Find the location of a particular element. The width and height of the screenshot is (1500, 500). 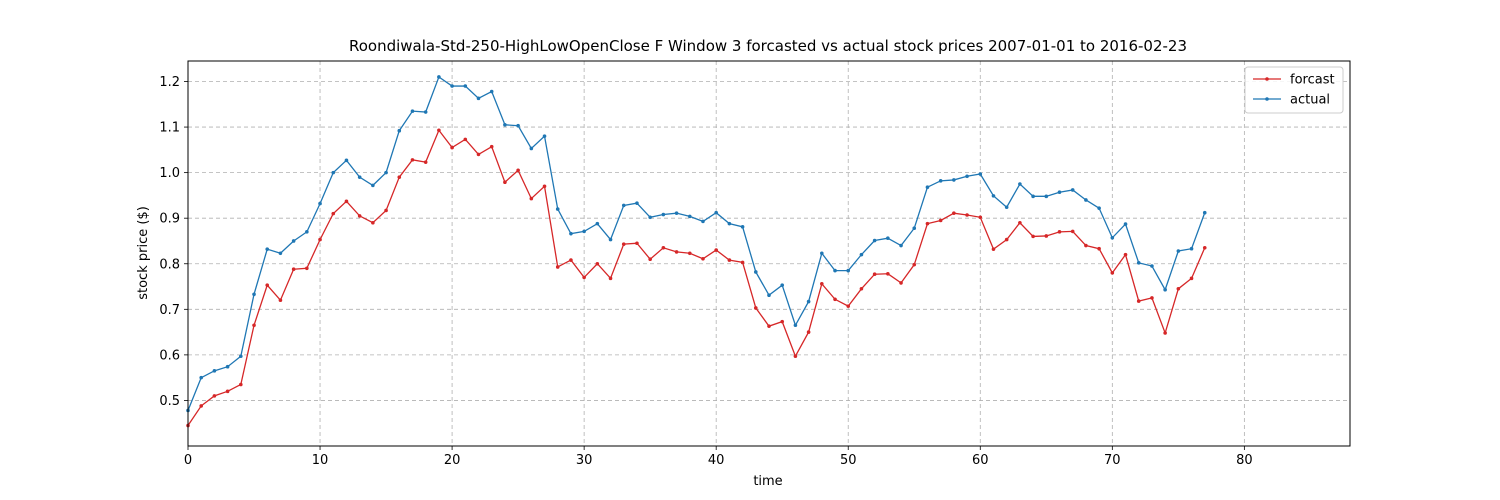

y-axis-label: stock price ($) is located at coordinates (143, 253).